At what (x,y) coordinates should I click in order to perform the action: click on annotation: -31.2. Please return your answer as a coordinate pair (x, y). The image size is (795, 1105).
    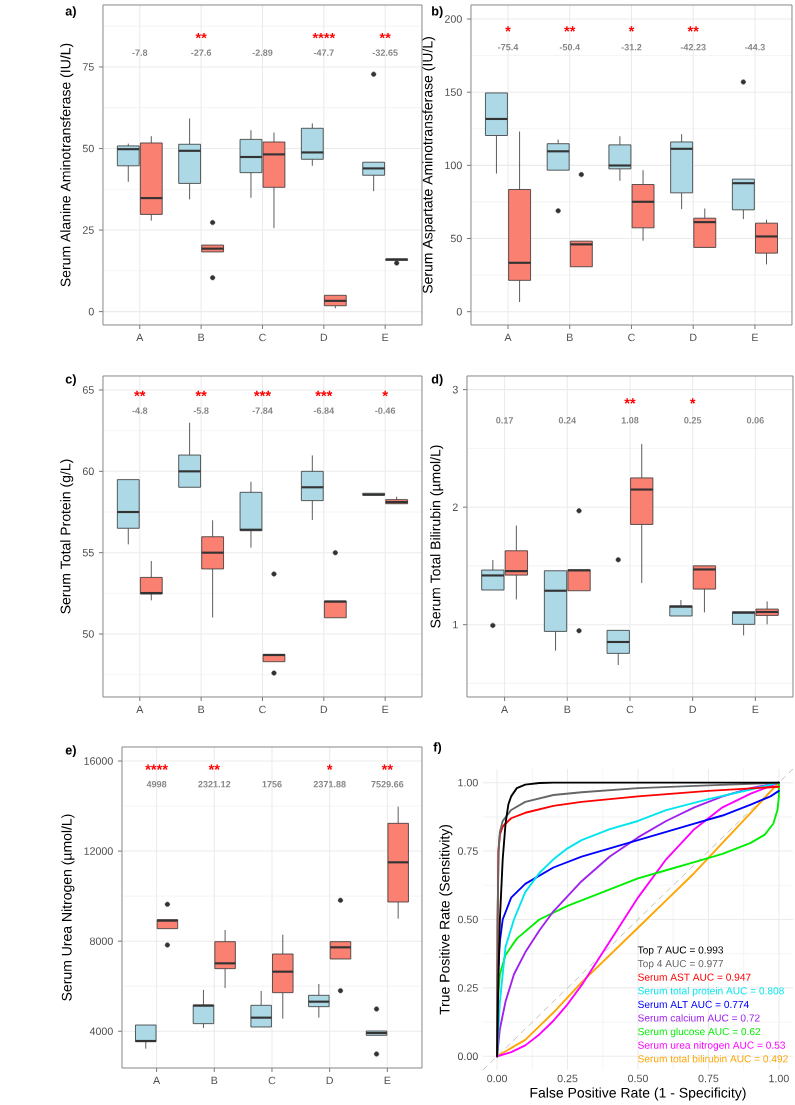
    Looking at the image, I should click on (631, 47).